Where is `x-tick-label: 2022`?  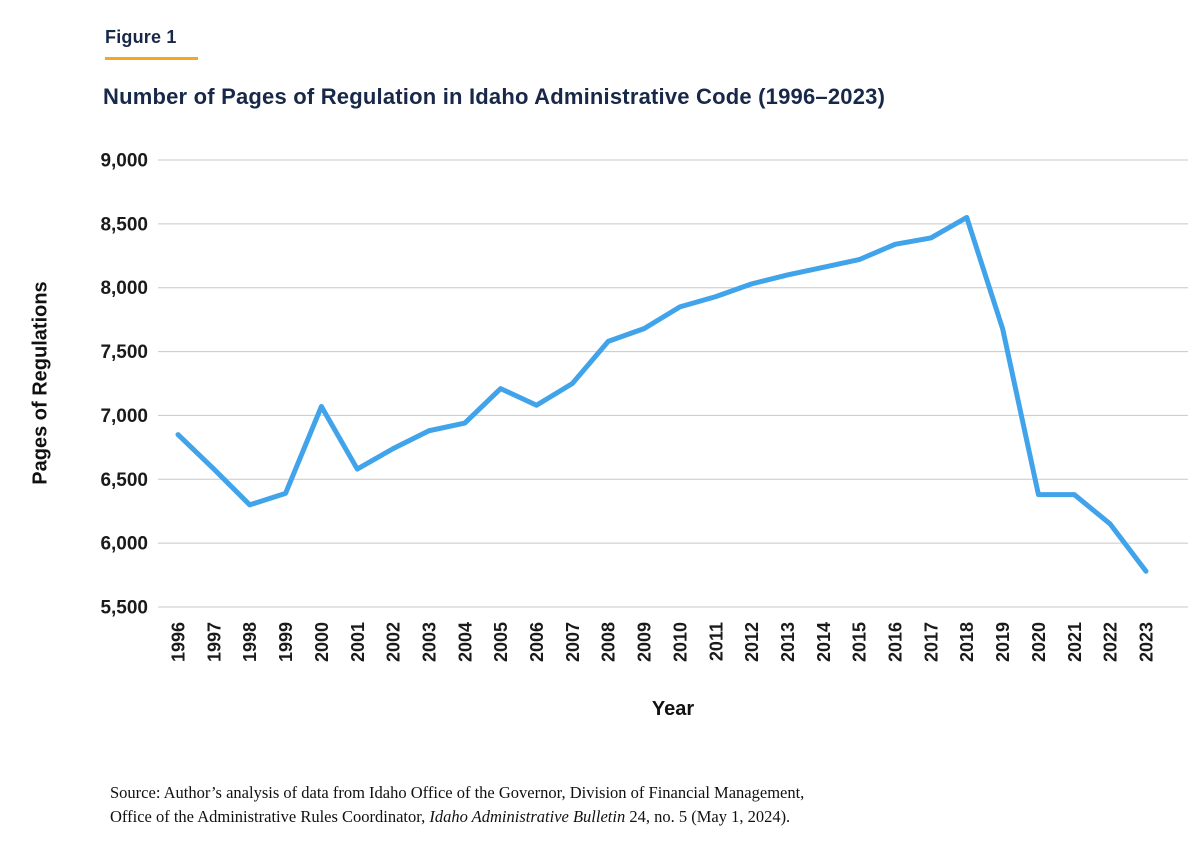
x-tick-label: 2022 is located at coordinates (1111, 642).